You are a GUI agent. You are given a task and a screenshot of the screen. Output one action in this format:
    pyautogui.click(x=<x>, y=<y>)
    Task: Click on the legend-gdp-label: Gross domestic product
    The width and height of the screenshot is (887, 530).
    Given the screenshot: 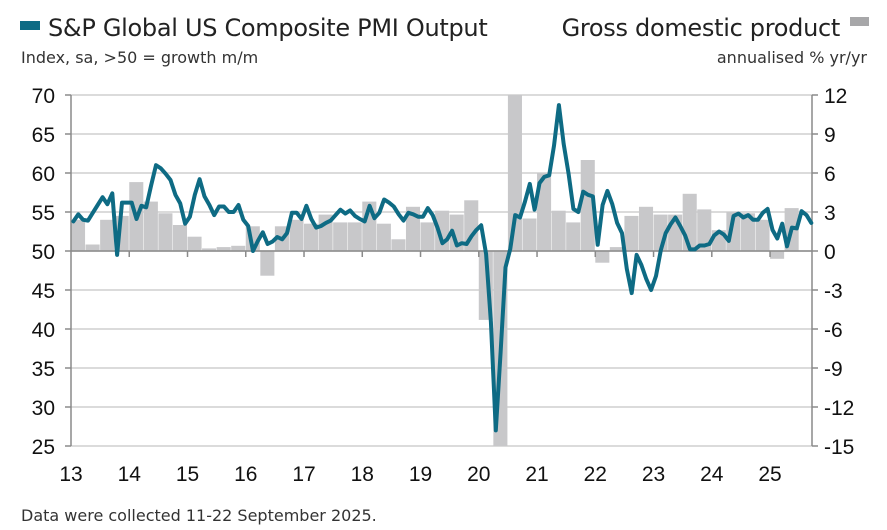 What is the action you would take?
    pyautogui.click(x=701, y=28)
    